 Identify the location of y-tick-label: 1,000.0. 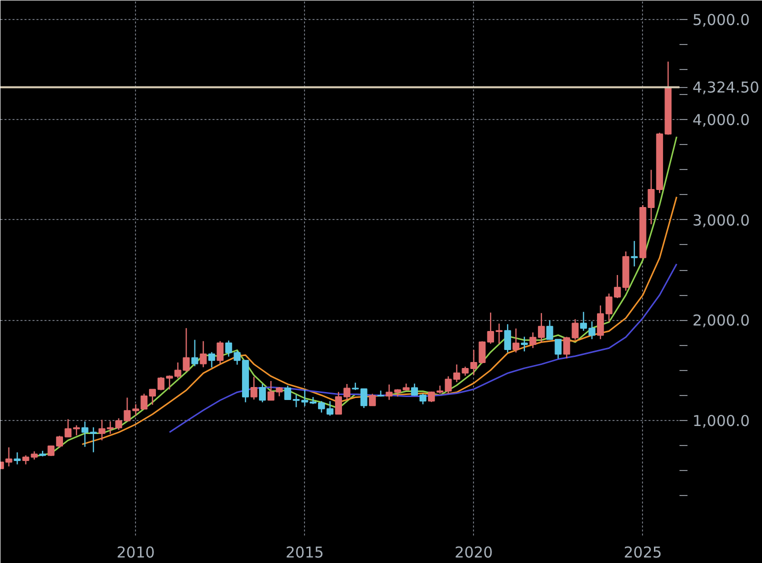
(721, 421).